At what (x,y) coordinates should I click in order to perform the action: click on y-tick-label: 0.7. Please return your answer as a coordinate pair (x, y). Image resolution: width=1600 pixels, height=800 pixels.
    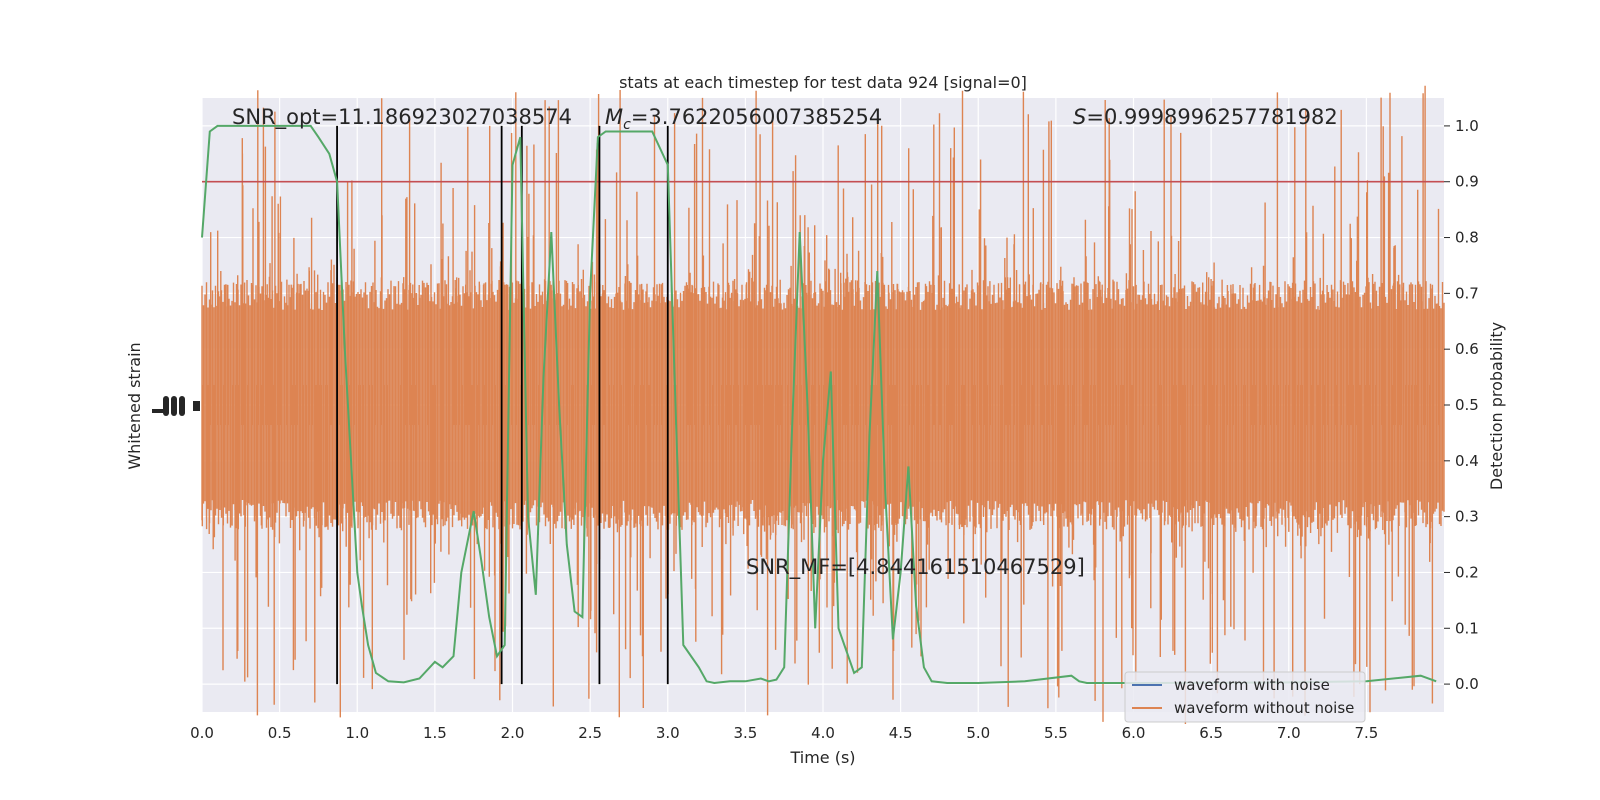
    Looking at the image, I should click on (1467, 293).